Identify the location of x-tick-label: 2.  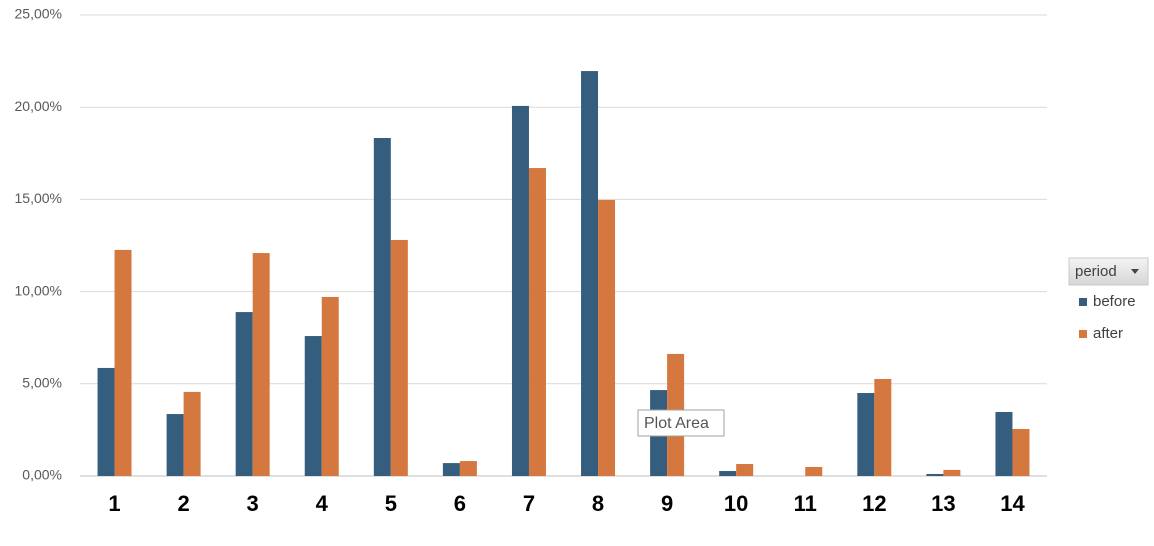
(183, 503).